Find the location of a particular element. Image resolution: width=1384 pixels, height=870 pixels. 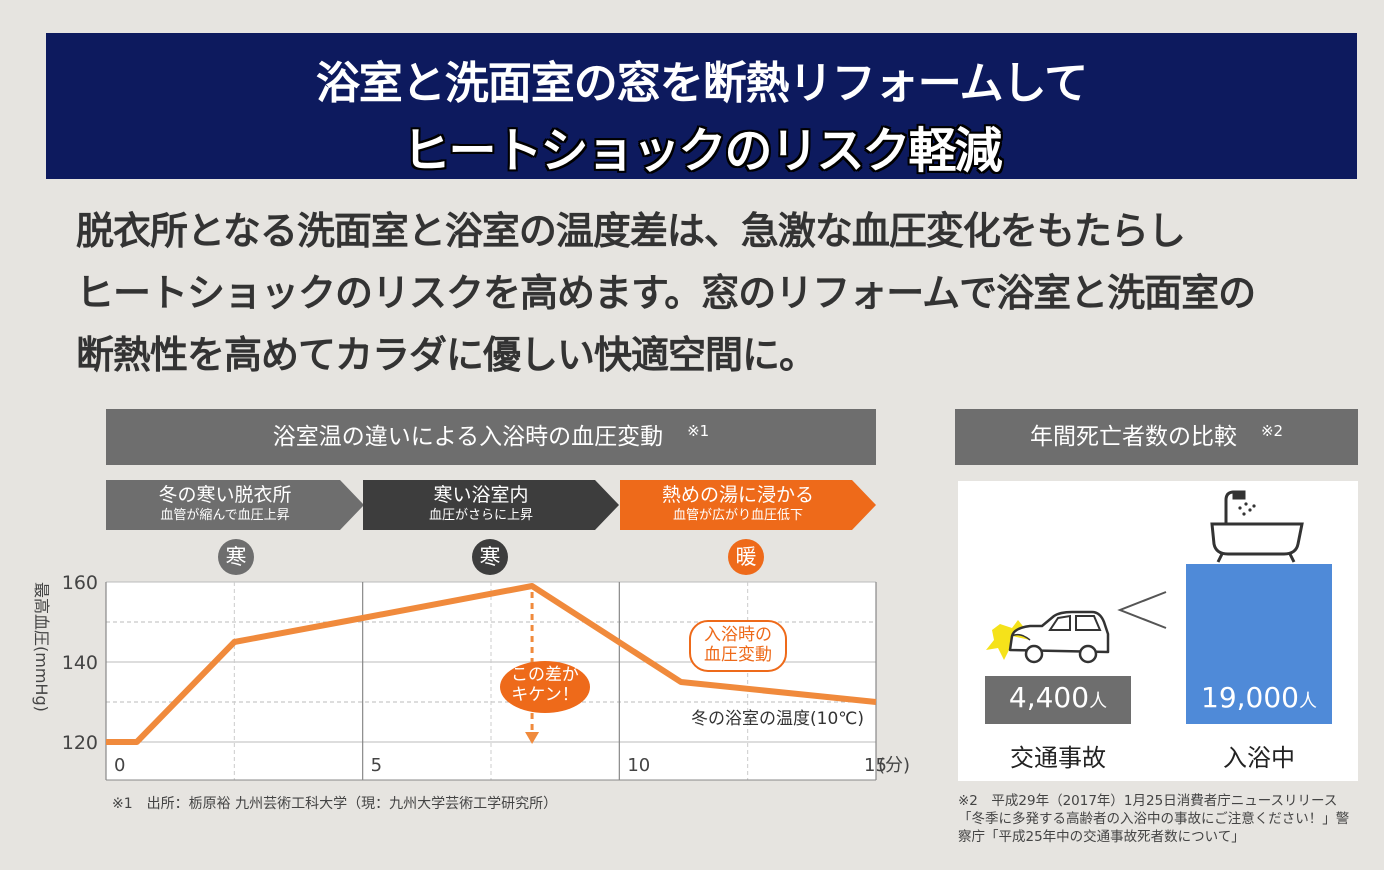

bath-caption: 入浴中 is located at coordinates (1259, 758).